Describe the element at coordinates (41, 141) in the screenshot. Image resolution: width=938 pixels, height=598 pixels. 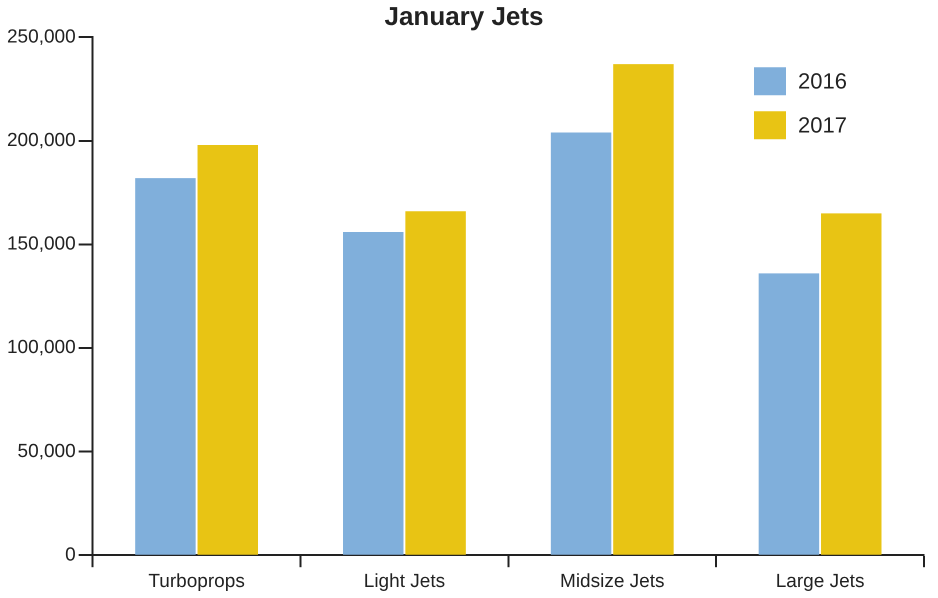
I see `y-tick-label: 200,000` at that location.